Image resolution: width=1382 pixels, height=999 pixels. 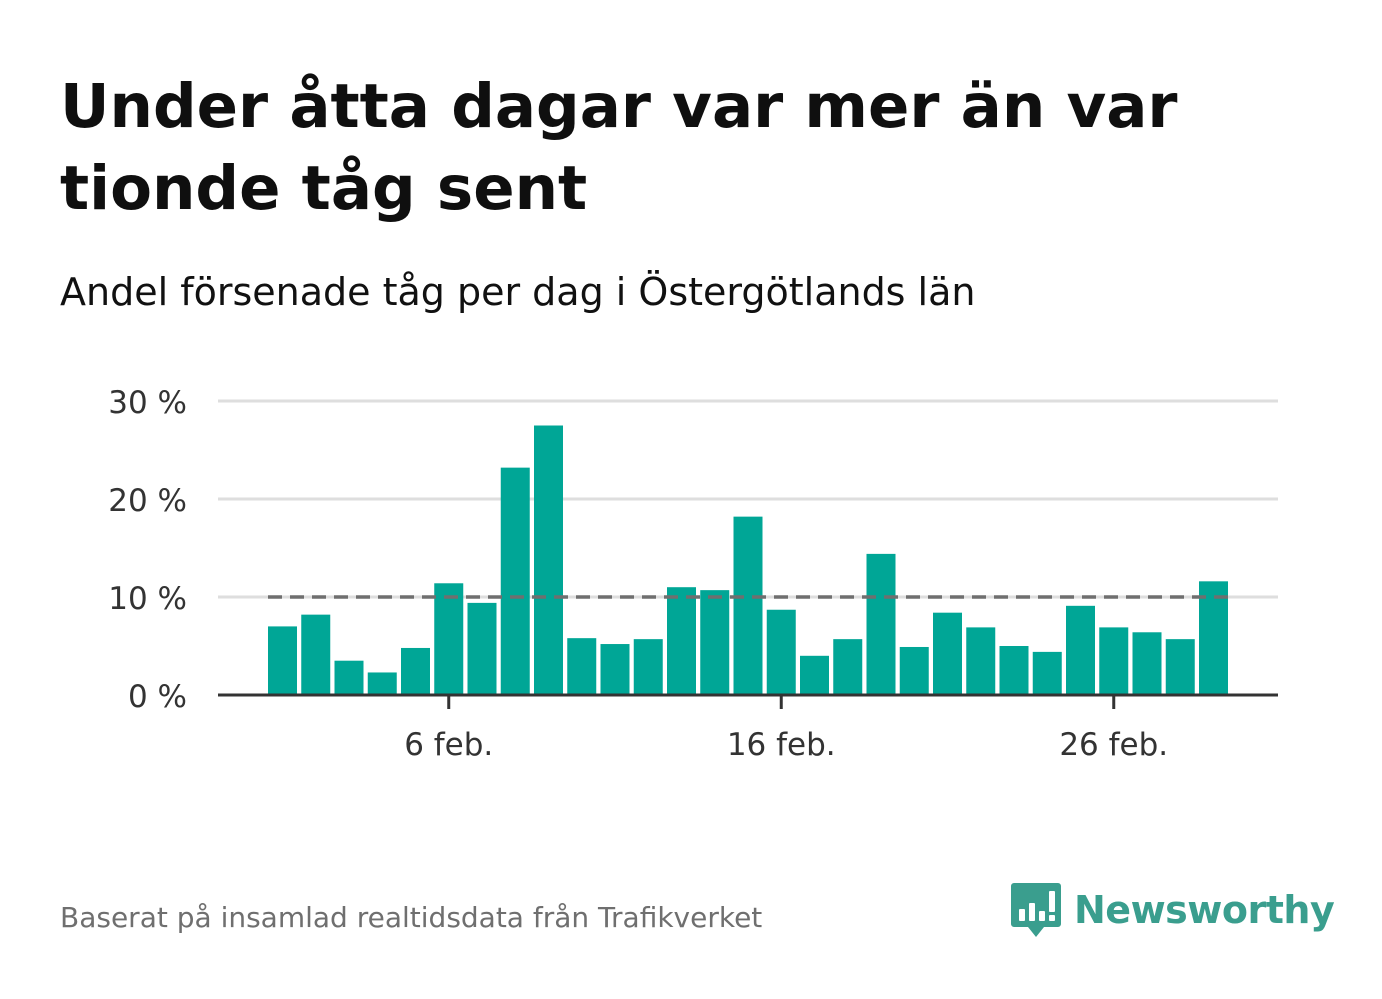 I want to click on y-tick-label: 20 %, so click(x=147, y=501).